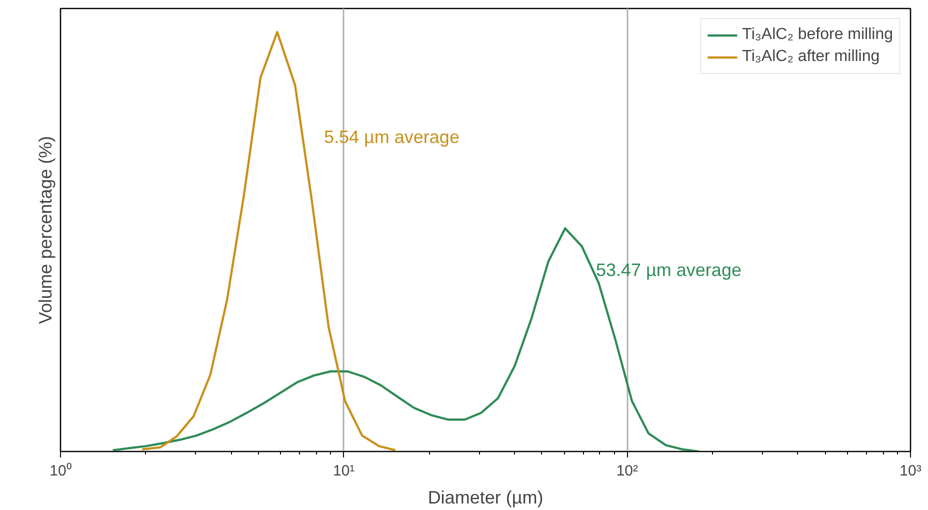  I want to click on legend-label: Ti₃AlC₂ before milling, so click(817, 35).